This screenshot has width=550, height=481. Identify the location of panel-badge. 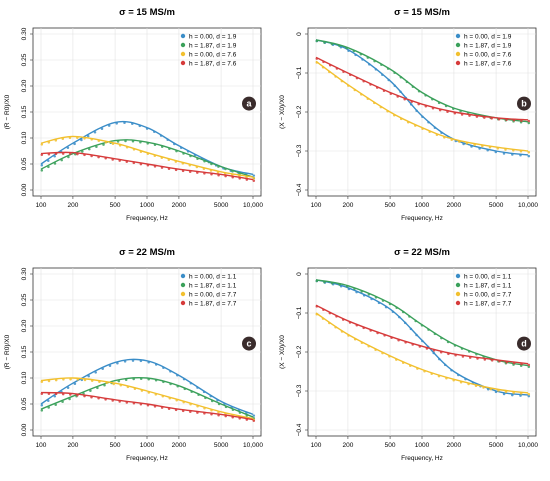
(524, 343).